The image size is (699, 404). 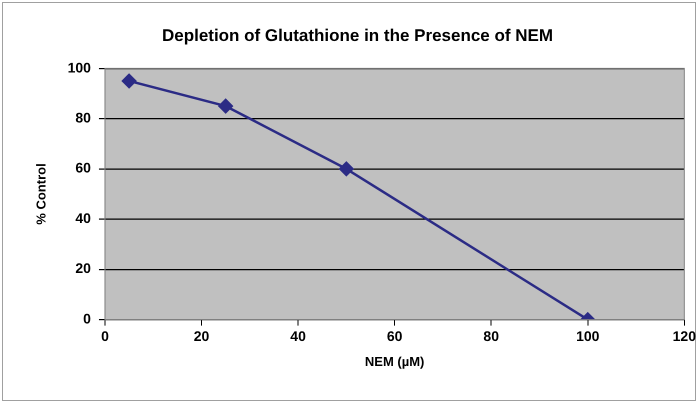 What do you see at coordinates (358, 35) in the screenshot?
I see `chart-title: Depletion of Glutathione in the Presence of NEM` at bounding box center [358, 35].